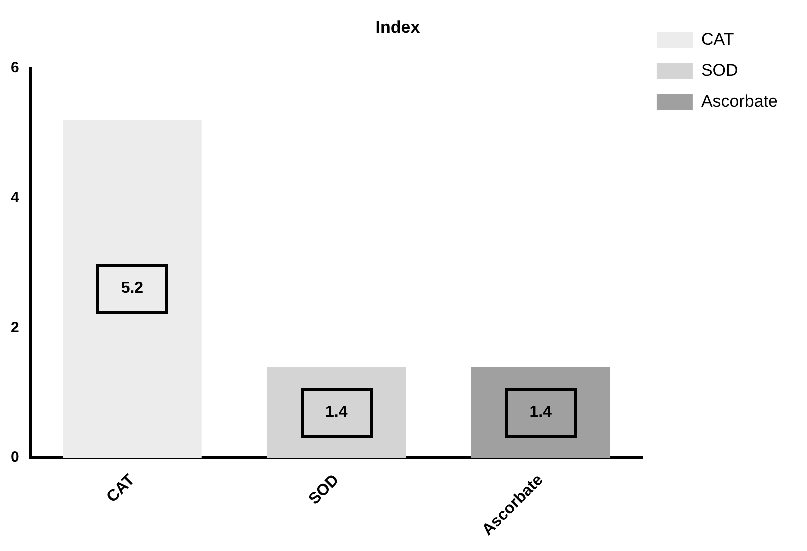 The height and width of the screenshot is (551, 807). What do you see at coordinates (15, 197) in the screenshot?
I see `y-tick-label: 4` at bounding box center [15, 197].